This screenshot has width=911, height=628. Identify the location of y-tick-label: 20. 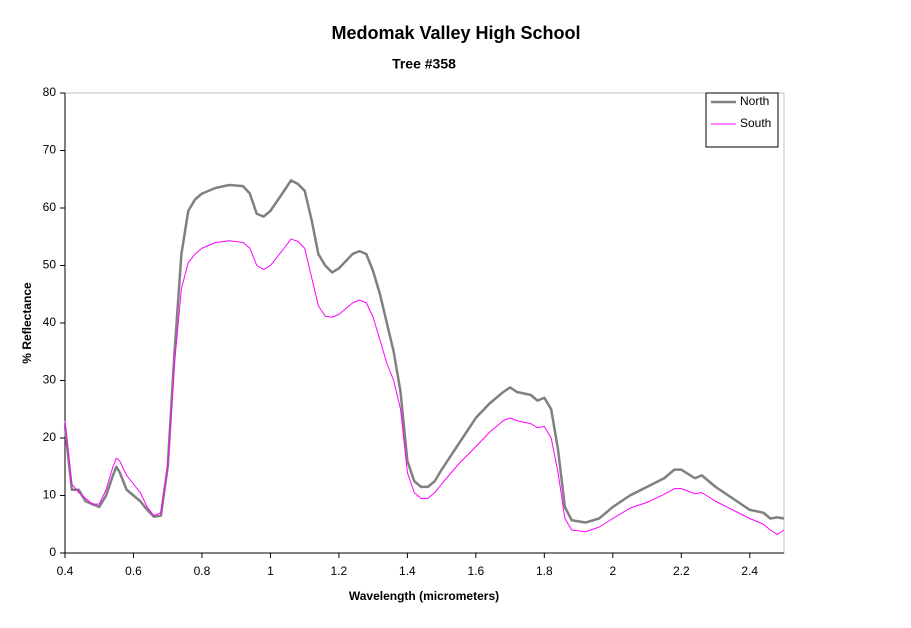
(50, 437).